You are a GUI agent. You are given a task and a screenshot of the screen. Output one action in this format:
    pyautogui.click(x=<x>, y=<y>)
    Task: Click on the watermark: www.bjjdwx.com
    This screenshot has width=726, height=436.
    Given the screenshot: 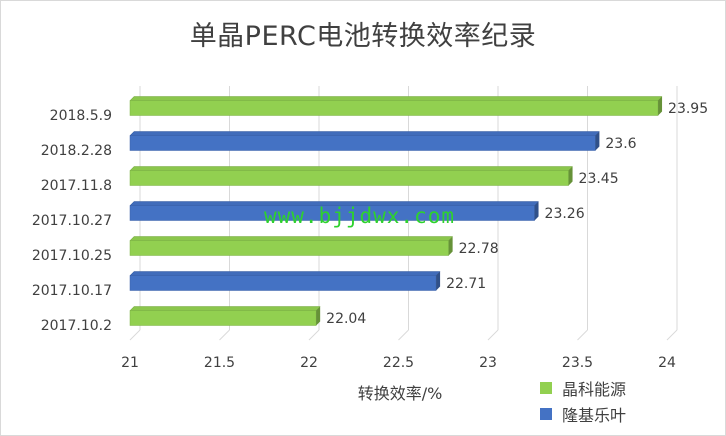 What is the action you would take?
    pyautogui.click(x=360, y=216)
    